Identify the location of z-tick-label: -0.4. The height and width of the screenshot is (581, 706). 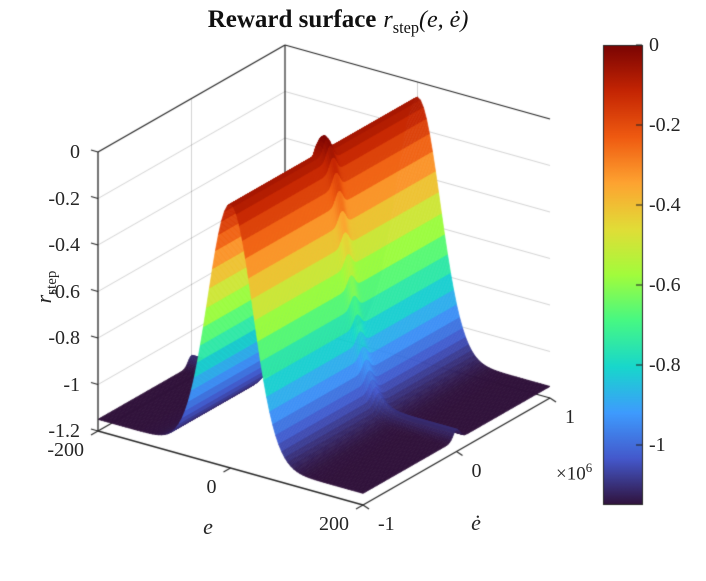
(64, 245).